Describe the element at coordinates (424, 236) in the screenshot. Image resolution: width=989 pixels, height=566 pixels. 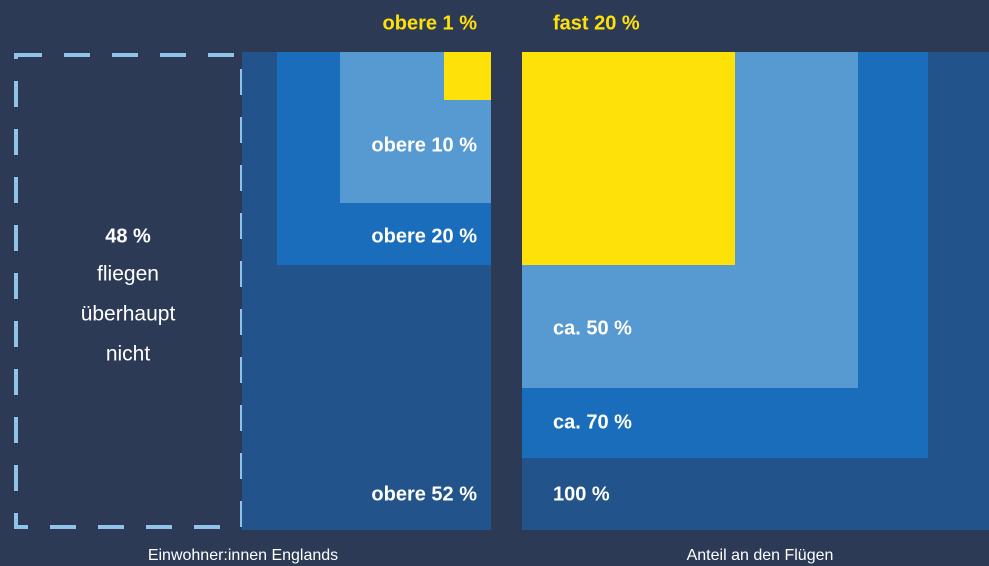
I see `label: obere 20 %` at that location.